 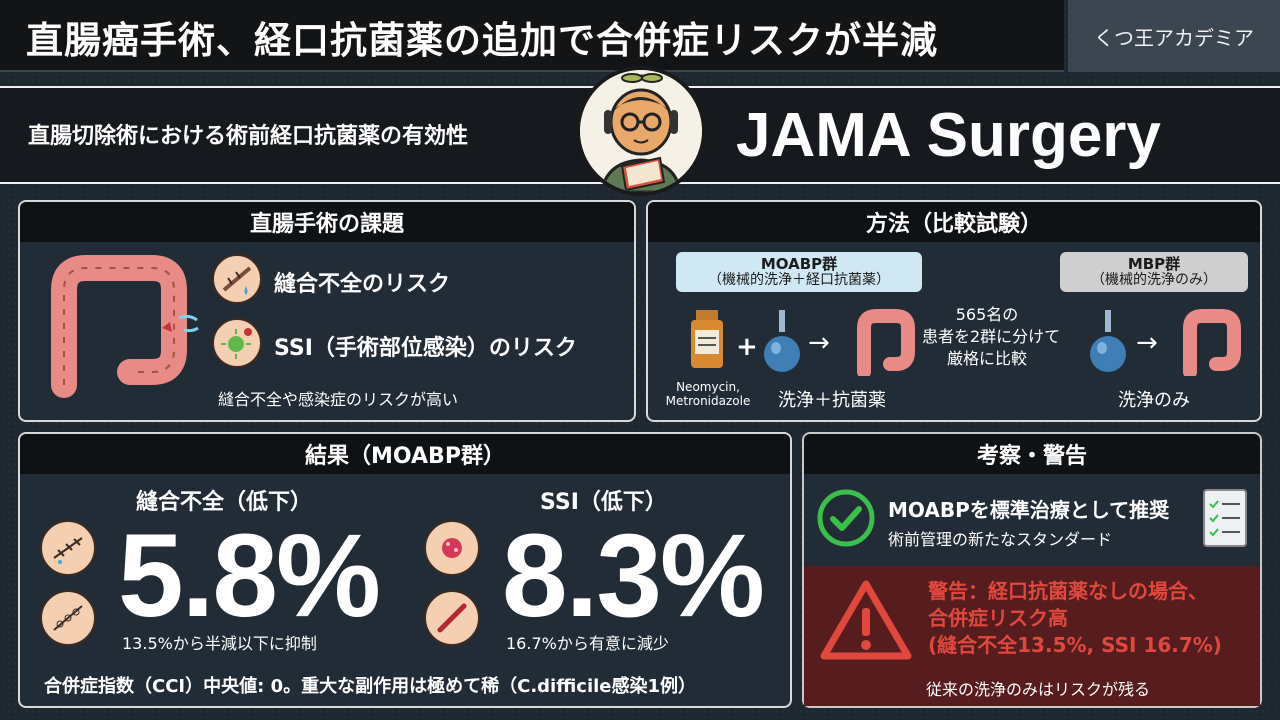 What do you see at coordinates (1225, 518) in the screenshot?
I see `checklist-document-icon` at bounding box center [1225, 518].